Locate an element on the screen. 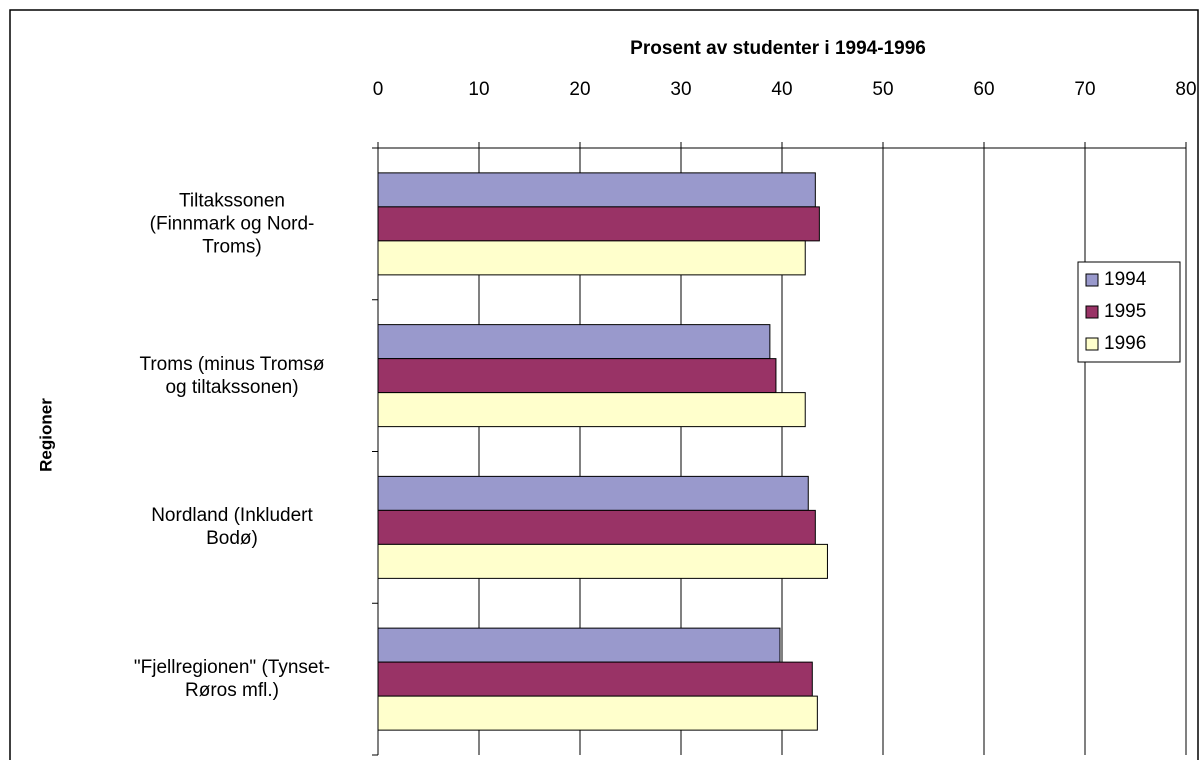  x-tick-label: 30 is located at coordinates (680, 89).